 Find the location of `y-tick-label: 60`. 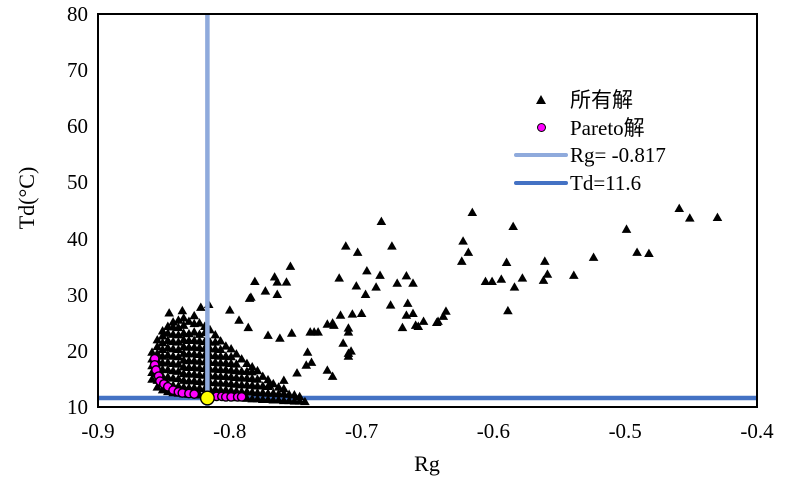

y-tick-label: 60 is located at coordinates (77, 126).